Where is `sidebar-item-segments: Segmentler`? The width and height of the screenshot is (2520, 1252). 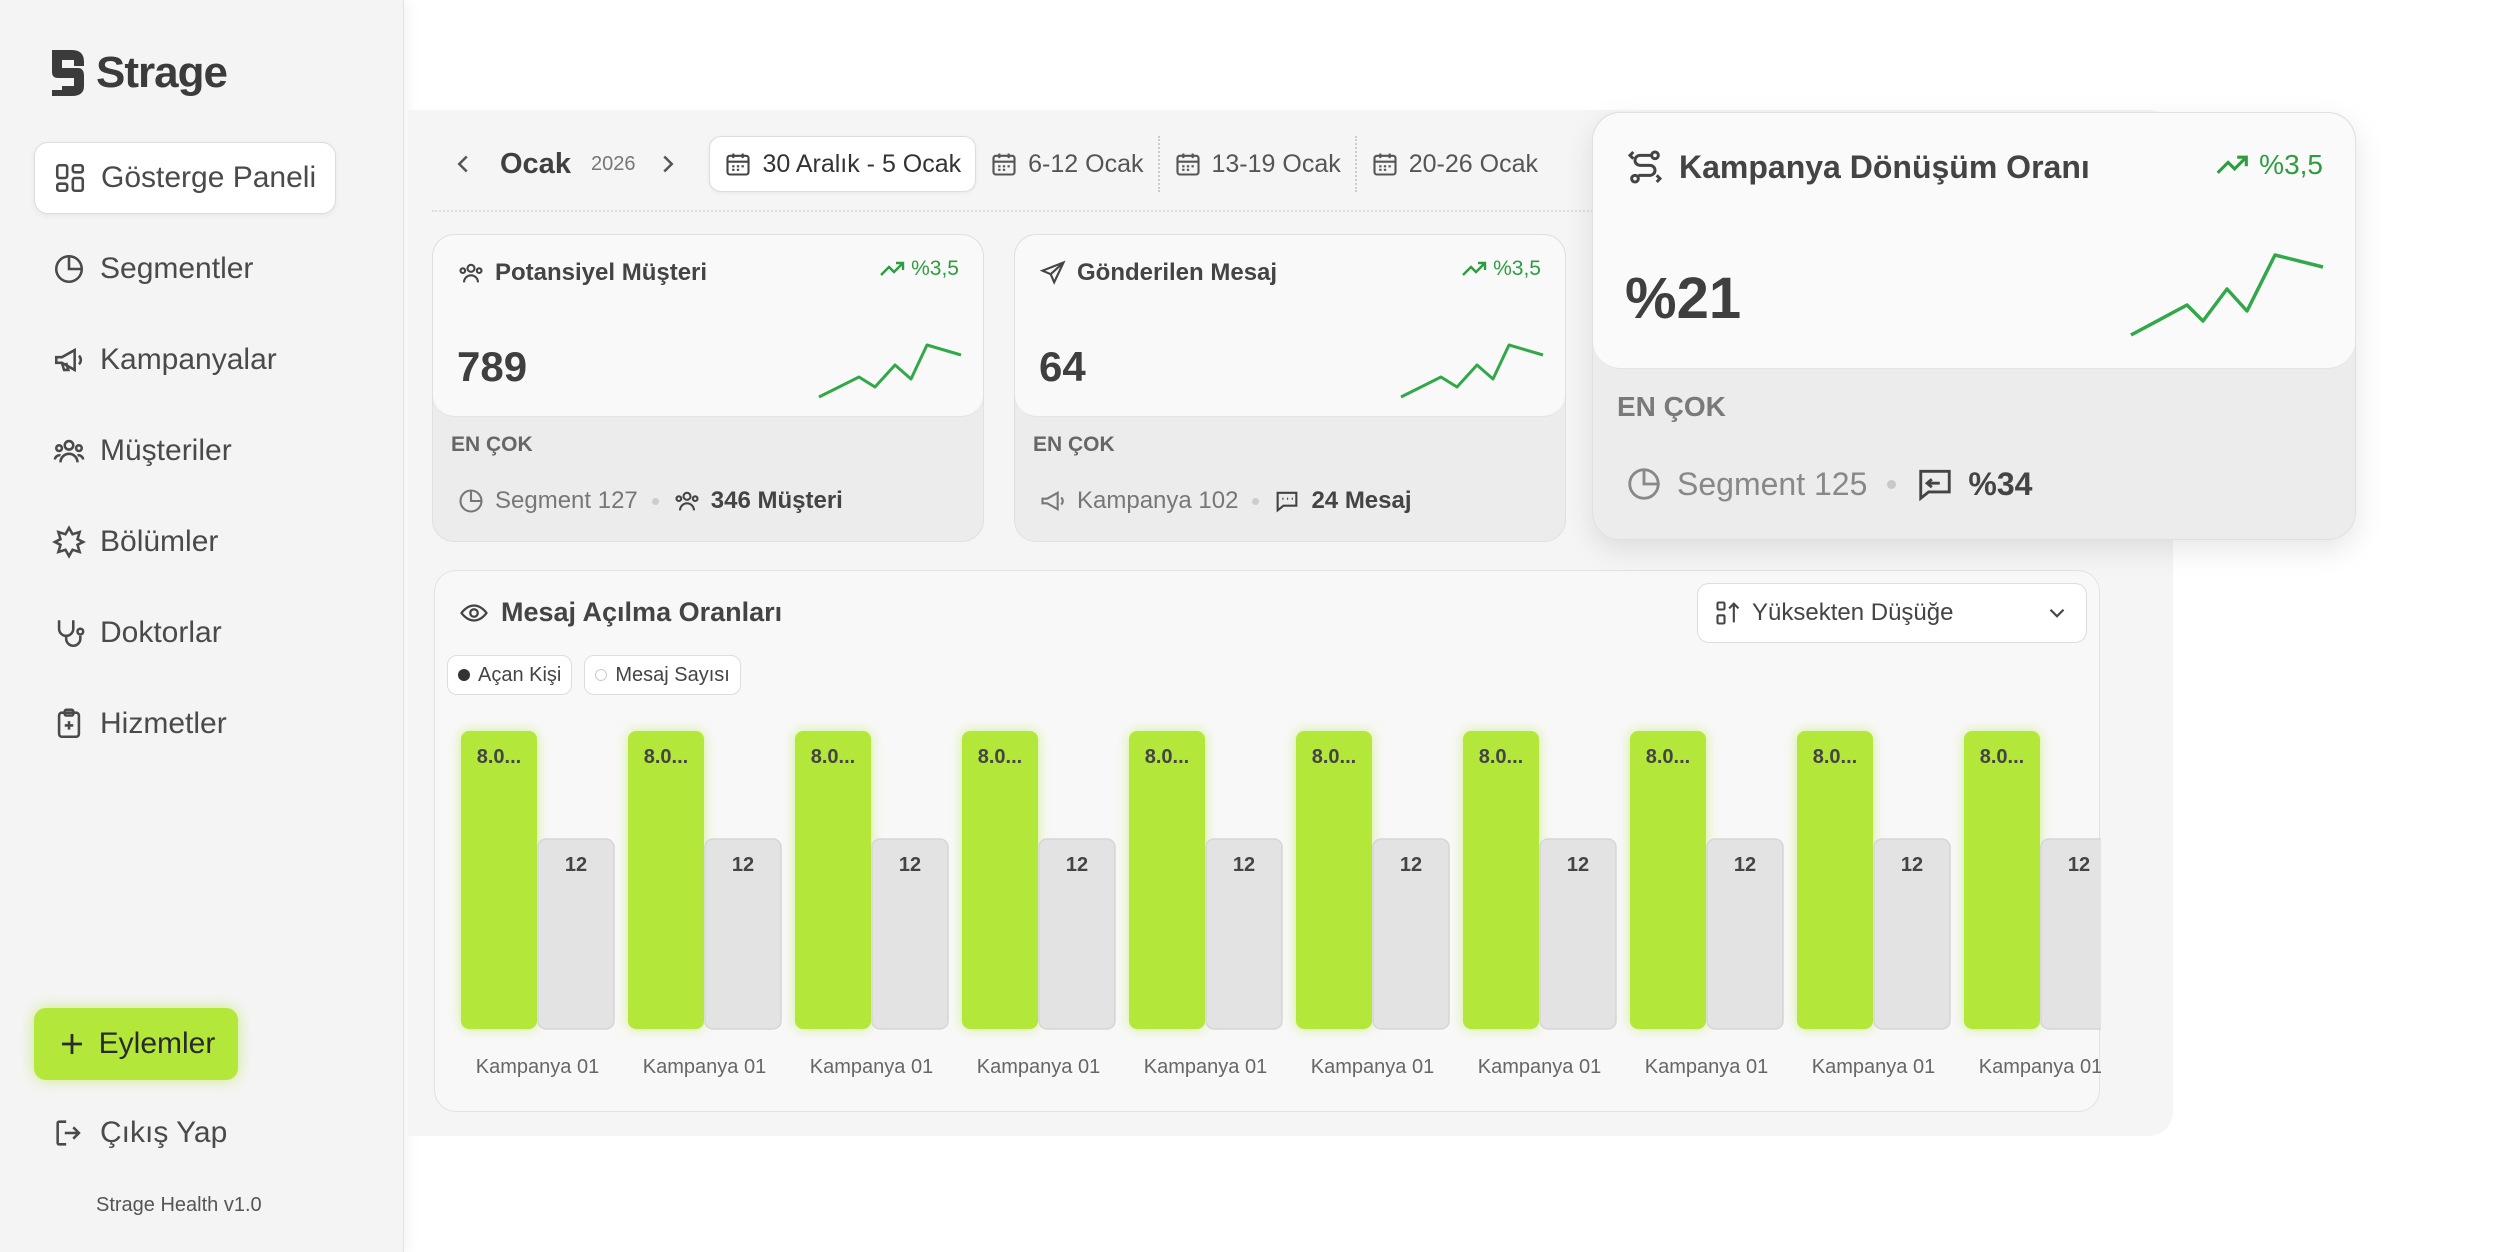 sidebar-item-segments: Segmentler is located at coordinates (204, 269).